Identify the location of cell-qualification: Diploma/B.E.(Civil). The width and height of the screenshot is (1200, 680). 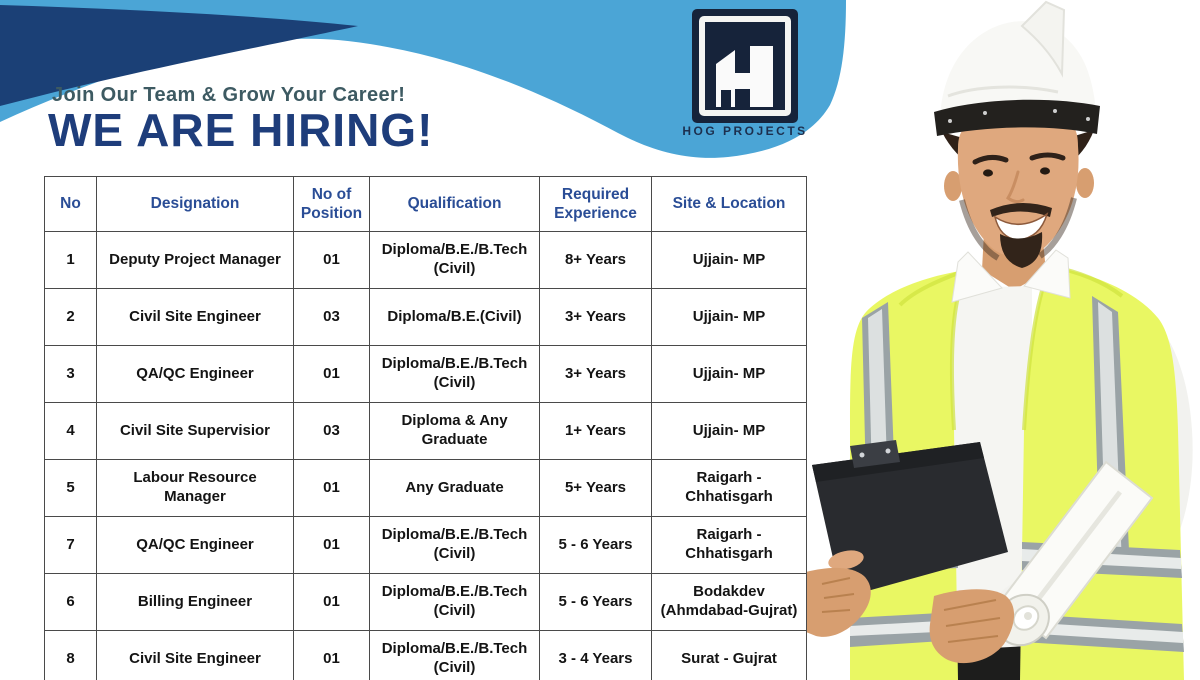
(454, 317).